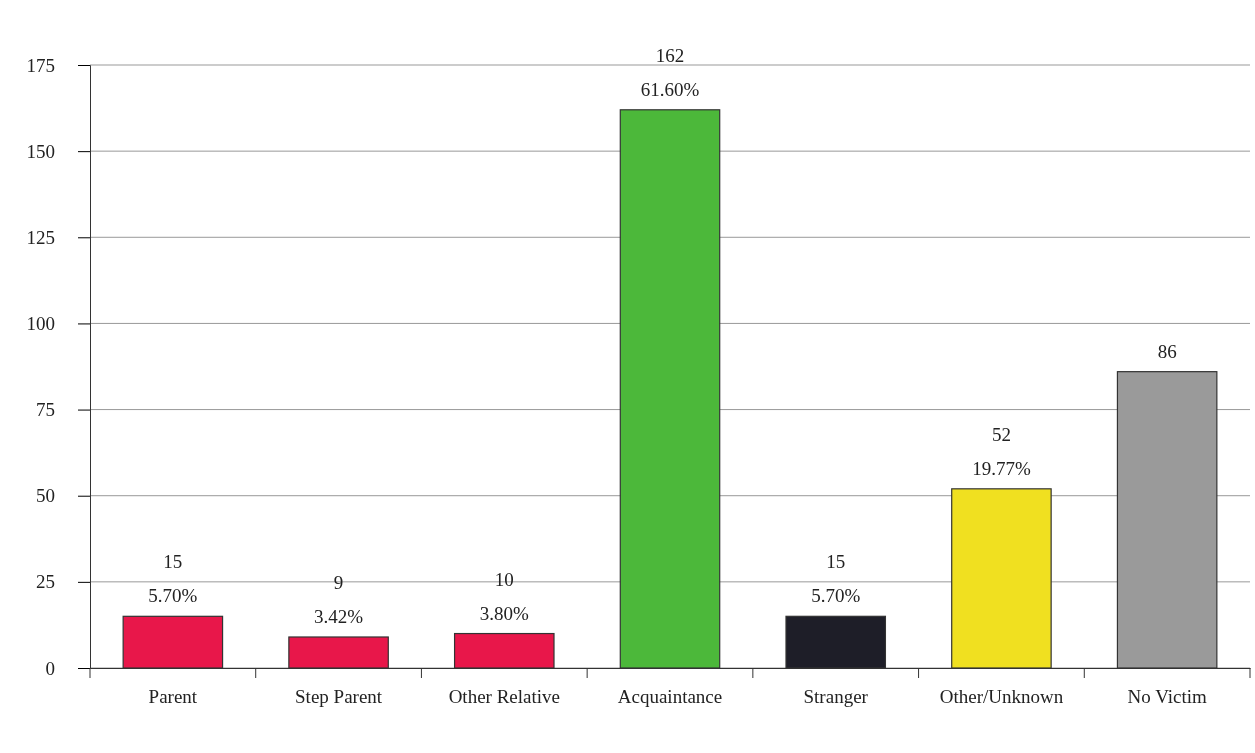 This screenshot has width=1255, height=753. I want to click on y-tick-label: 0, so click(50, 668).